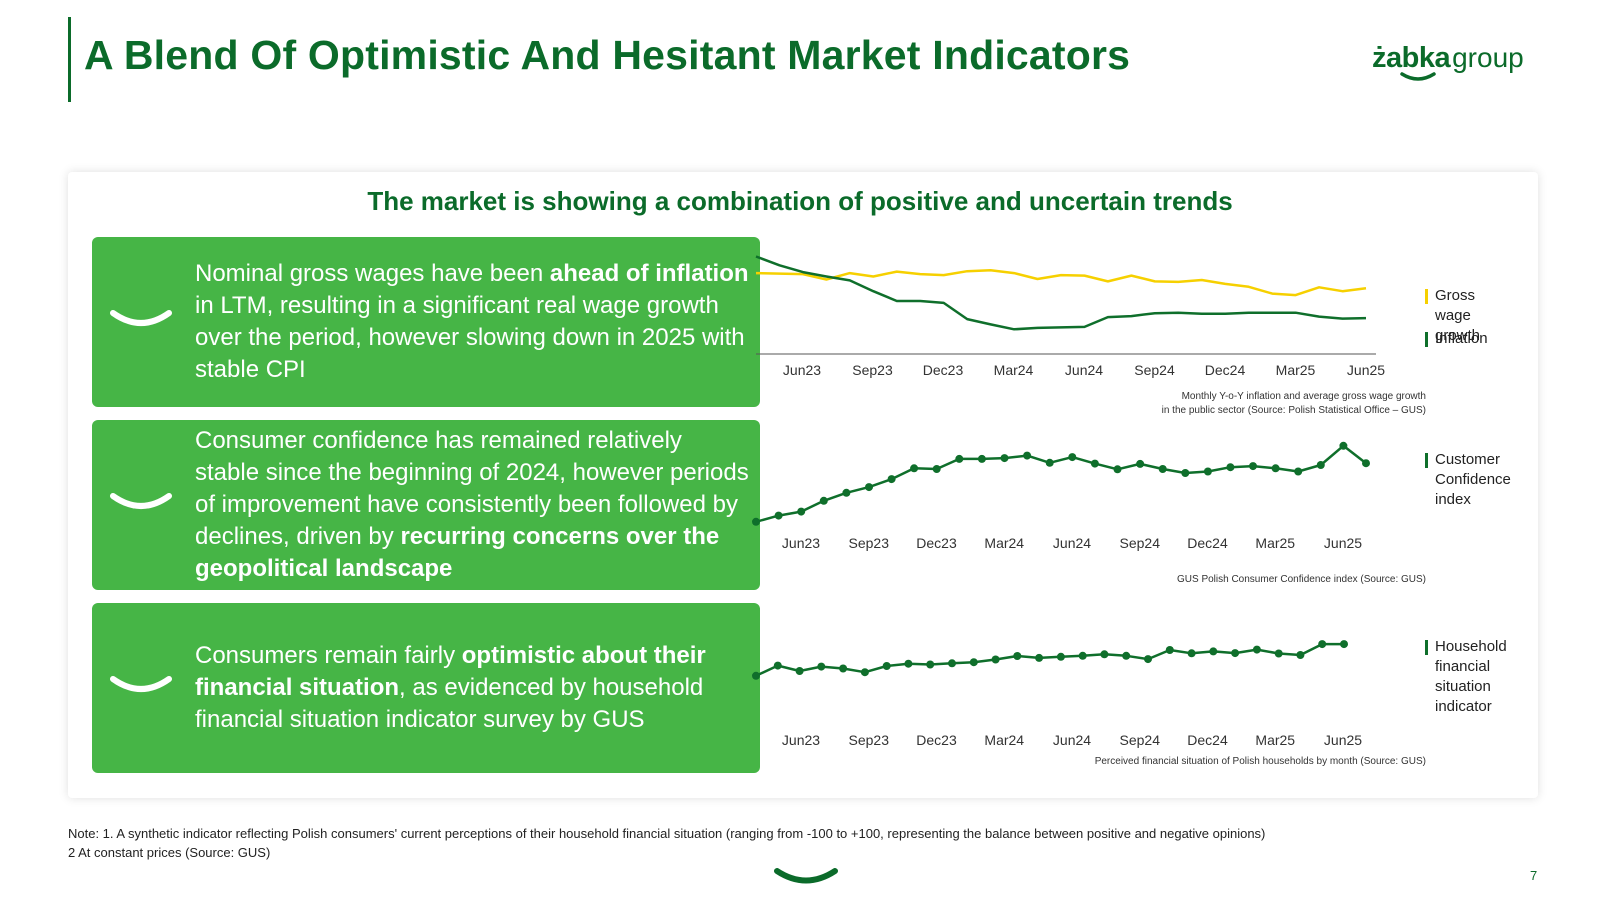 This screenshot has height=900, width=1600. What do you see at coordinates (1139, 740) in the screenshot?
I see `x-tick-label: Sep24` at bounding box center [1139, 740].